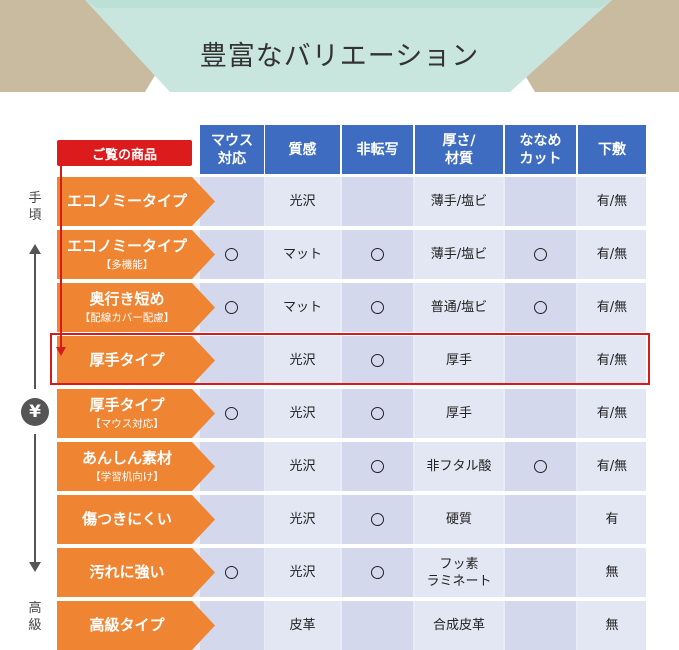  Describe the element at coordinates (377, 149) in the screenshot. I see `column-header: 非転写` at that location.